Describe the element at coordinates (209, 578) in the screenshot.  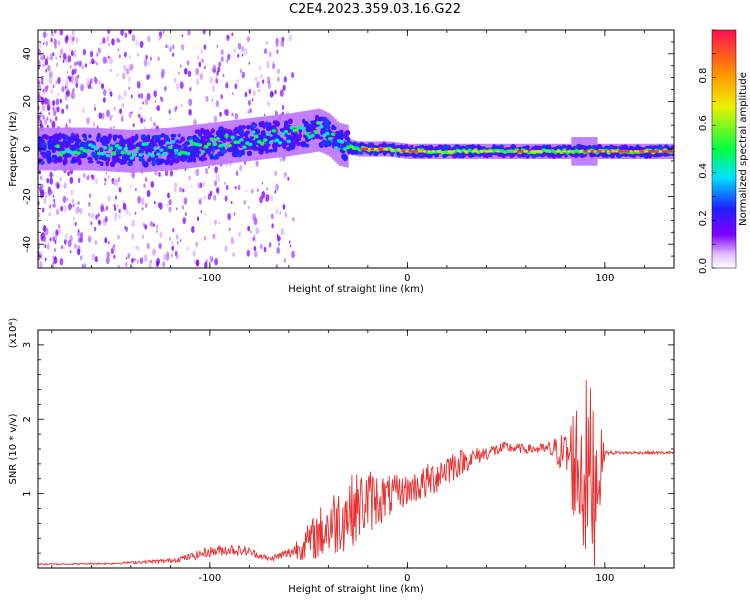
I see `x-tick-label: -100` at that location.